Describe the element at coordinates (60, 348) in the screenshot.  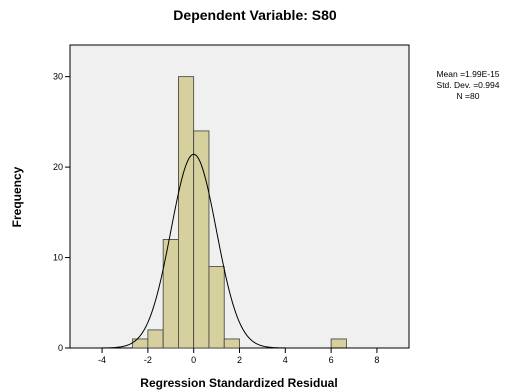
I see `y-tick-label: 0` at that location.